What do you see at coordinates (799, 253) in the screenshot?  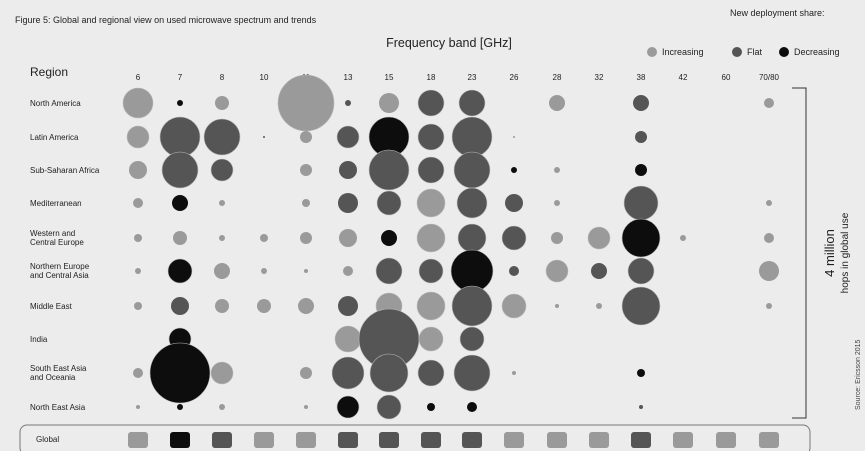 I see `regional-bracket` at bounding box center [799, 253].